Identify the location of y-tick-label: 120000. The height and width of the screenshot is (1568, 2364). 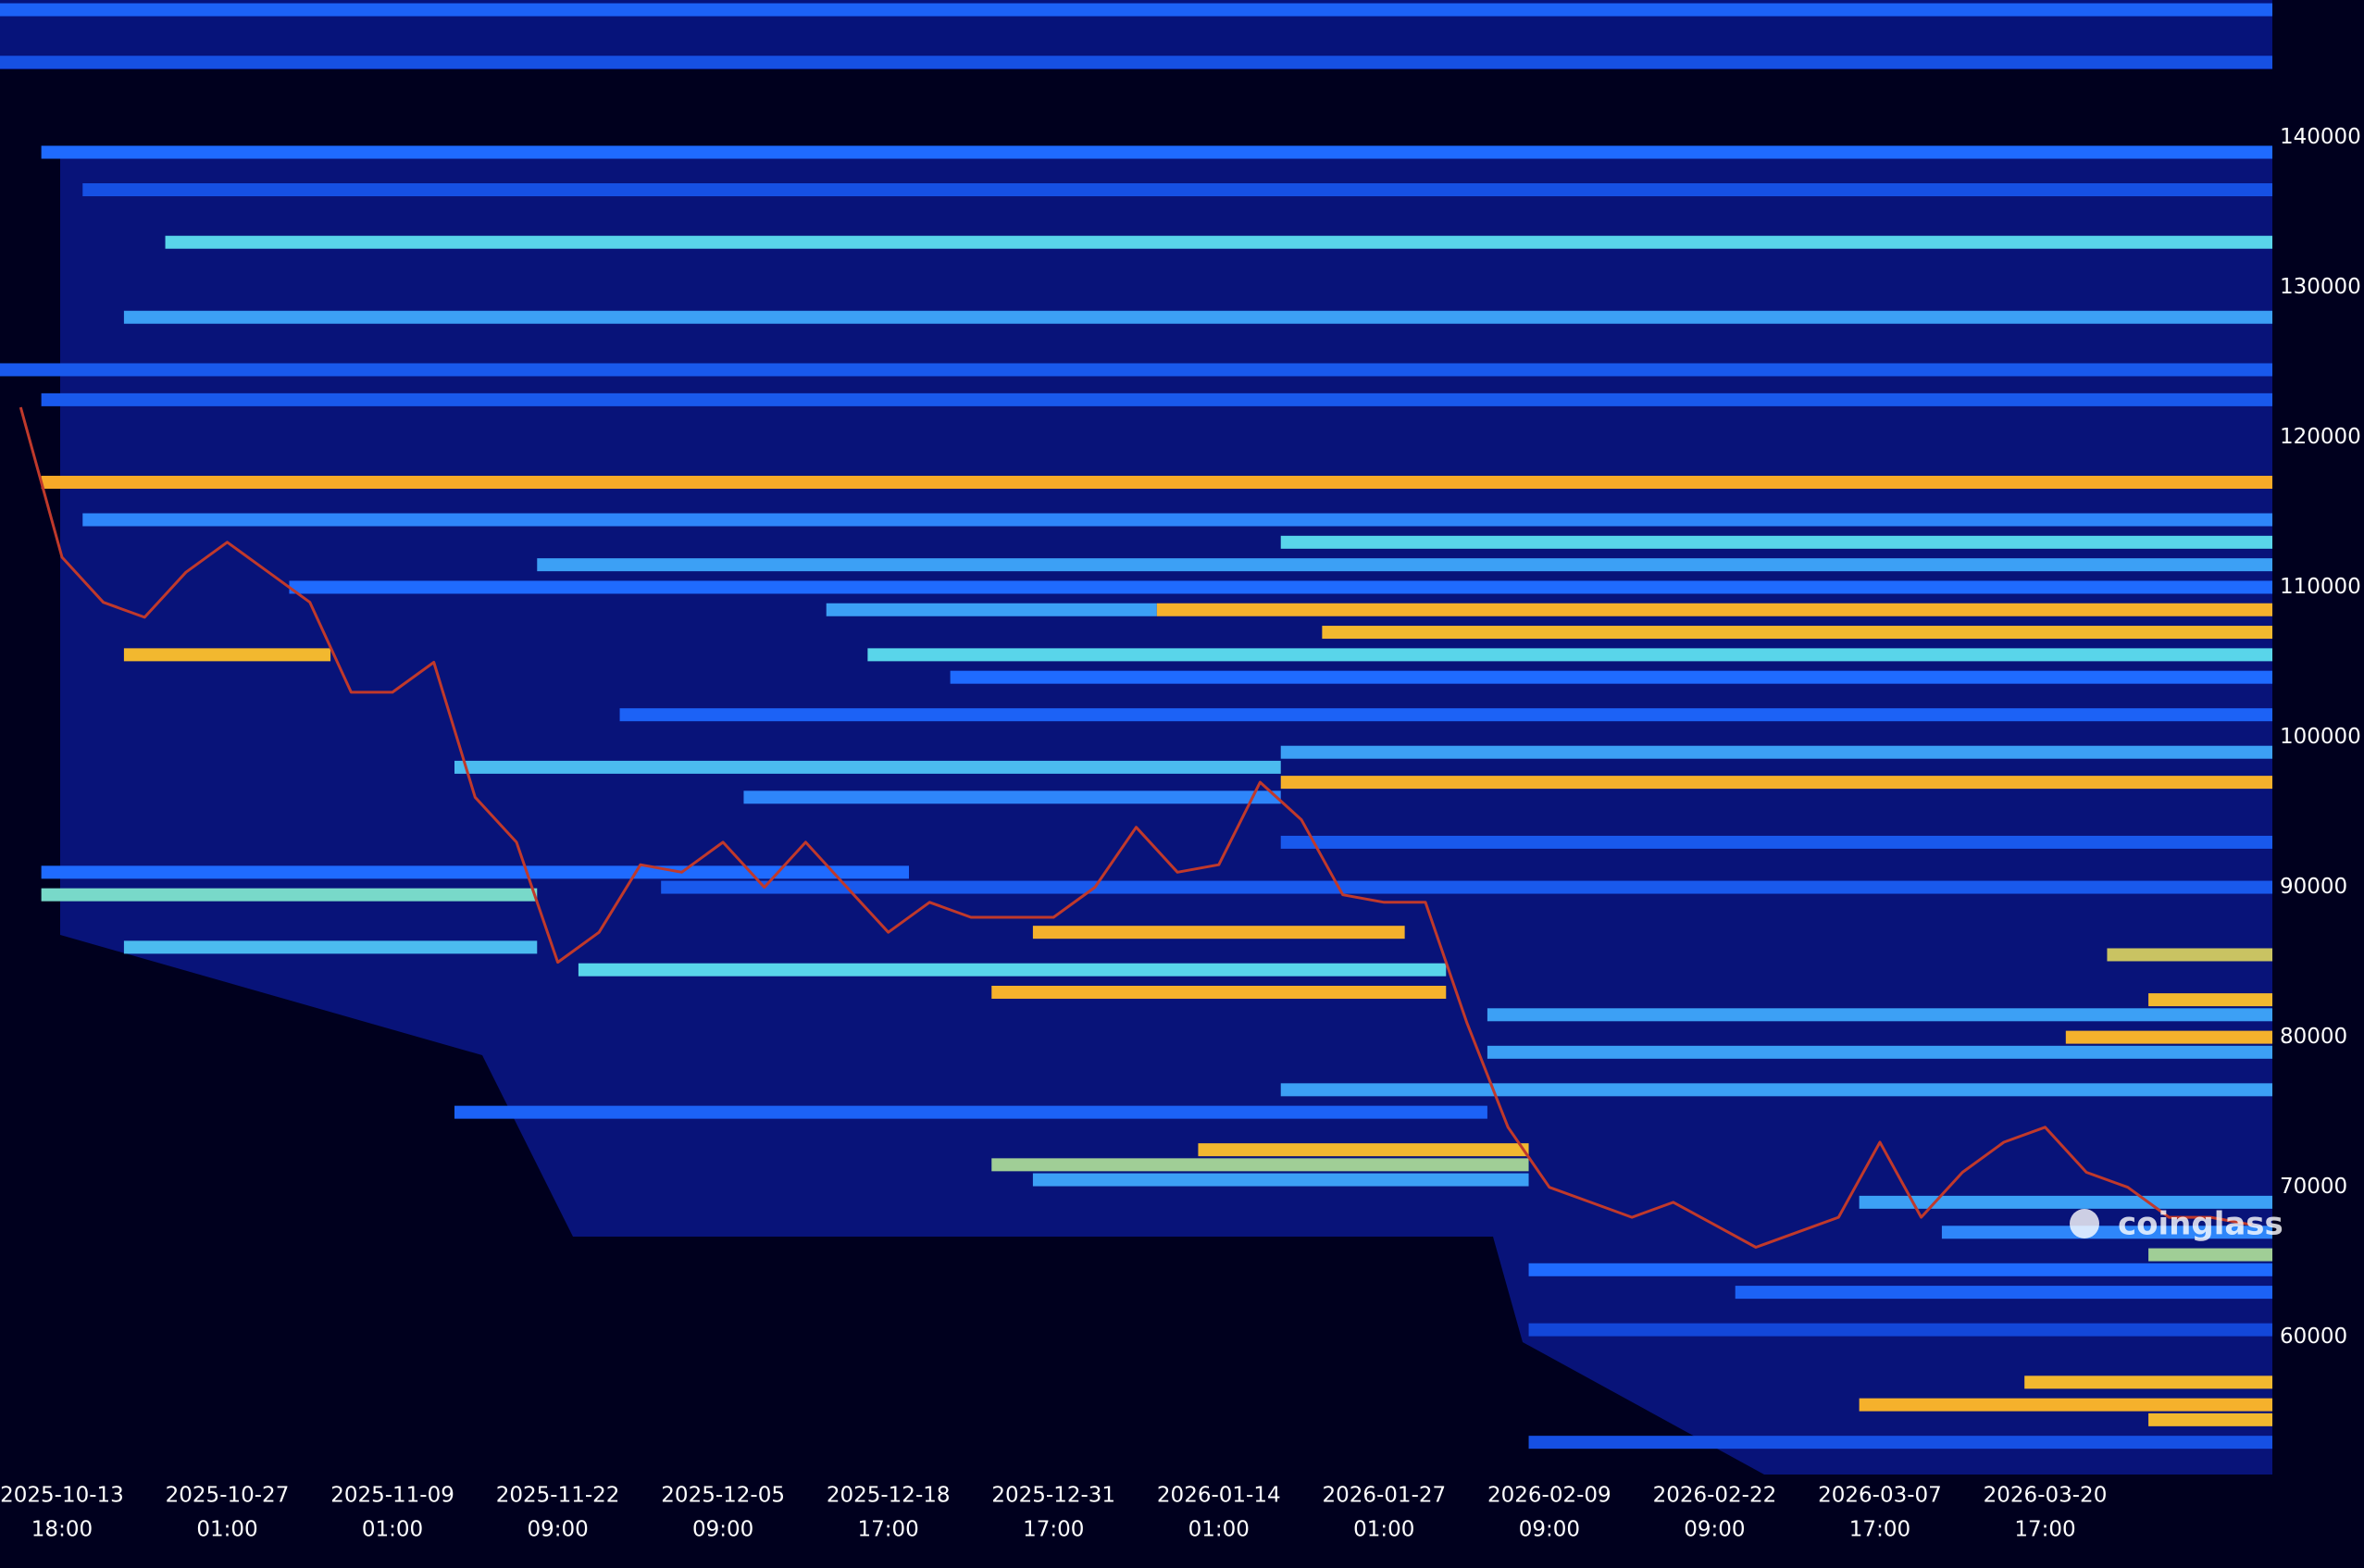
(2320, 437).